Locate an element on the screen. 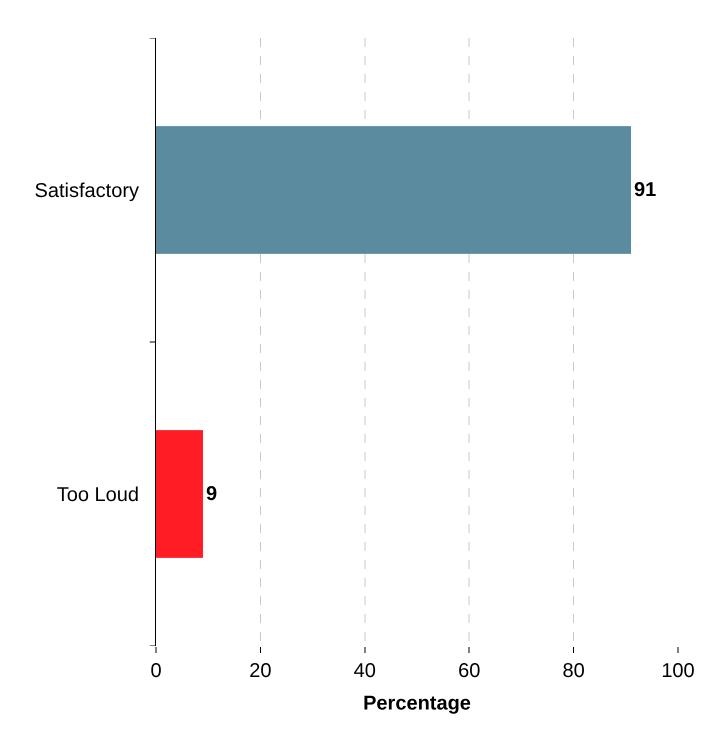  x-tick-label: 40 is located at coordinates (365, 671).